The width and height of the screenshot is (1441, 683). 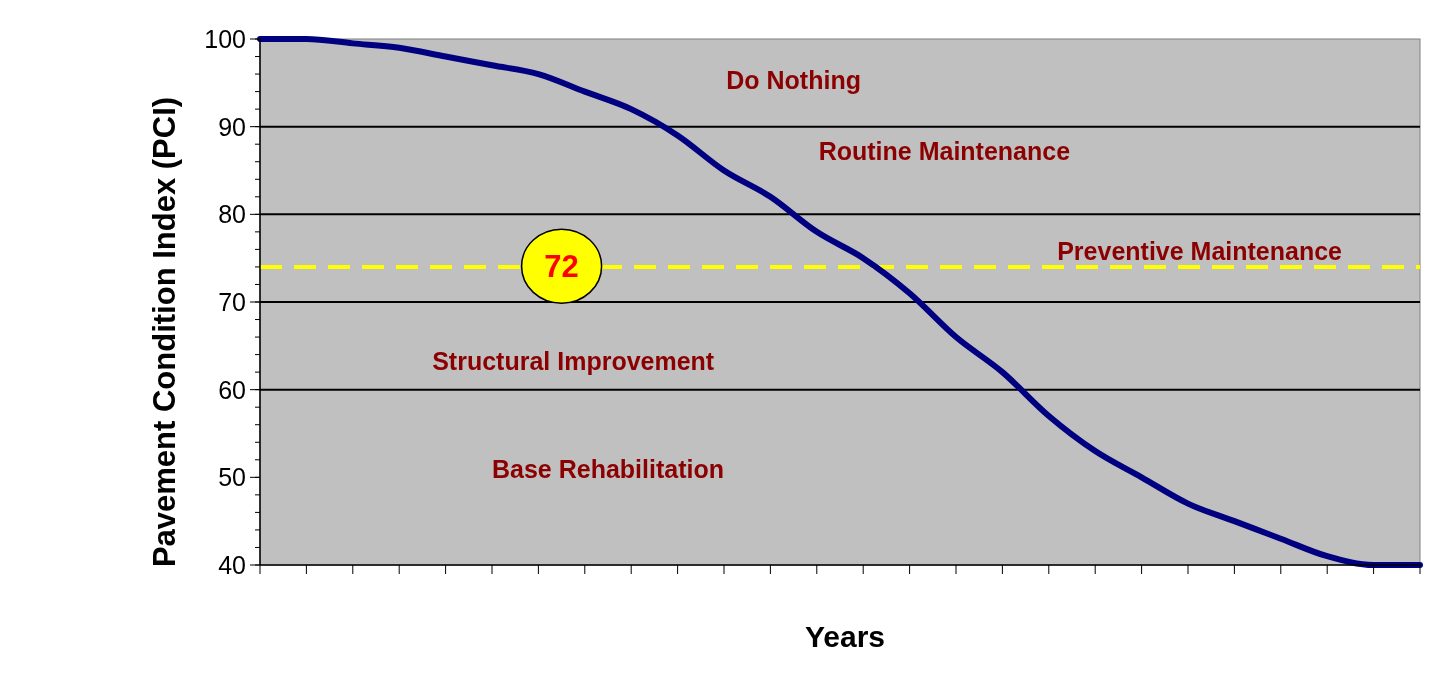 I want to click on y-tick-label: 100, so click(x=225, y=39).